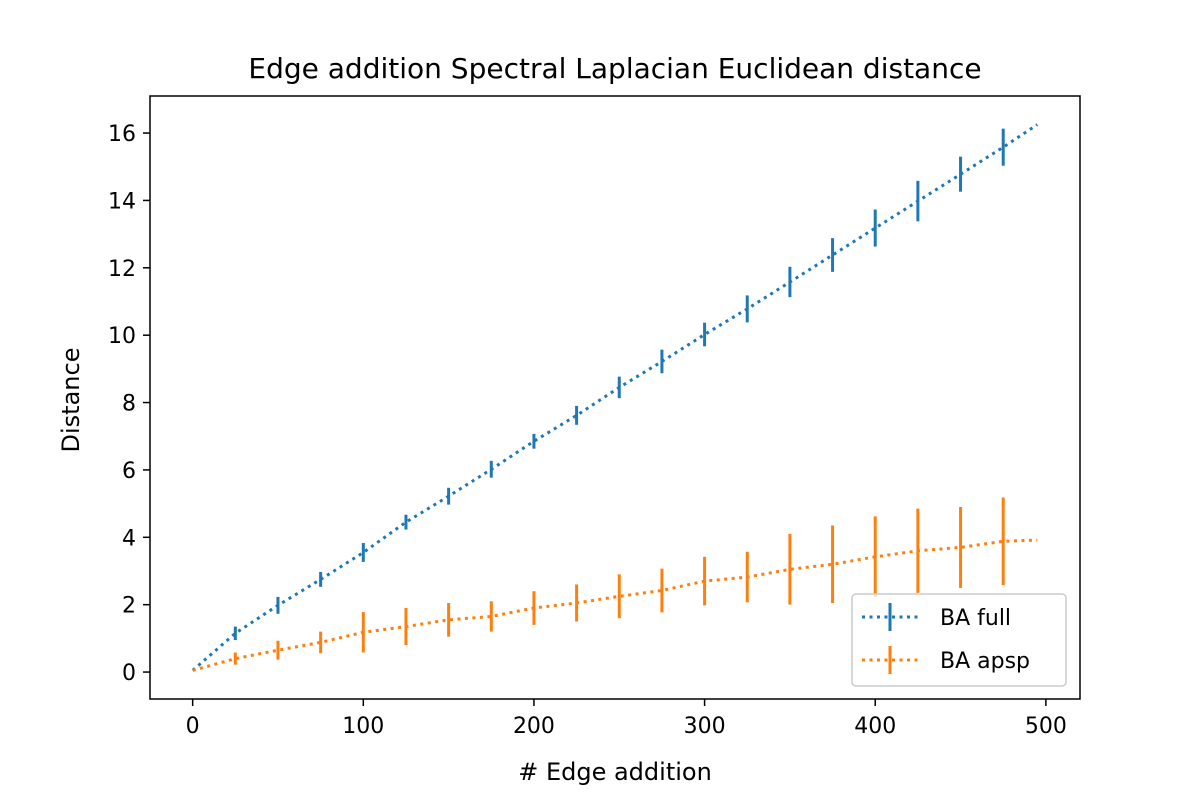  What do you see at coordinates (71, 400) in the screenshot?
I see `y-axis-label: Distance` at bounding box center [71, 400].